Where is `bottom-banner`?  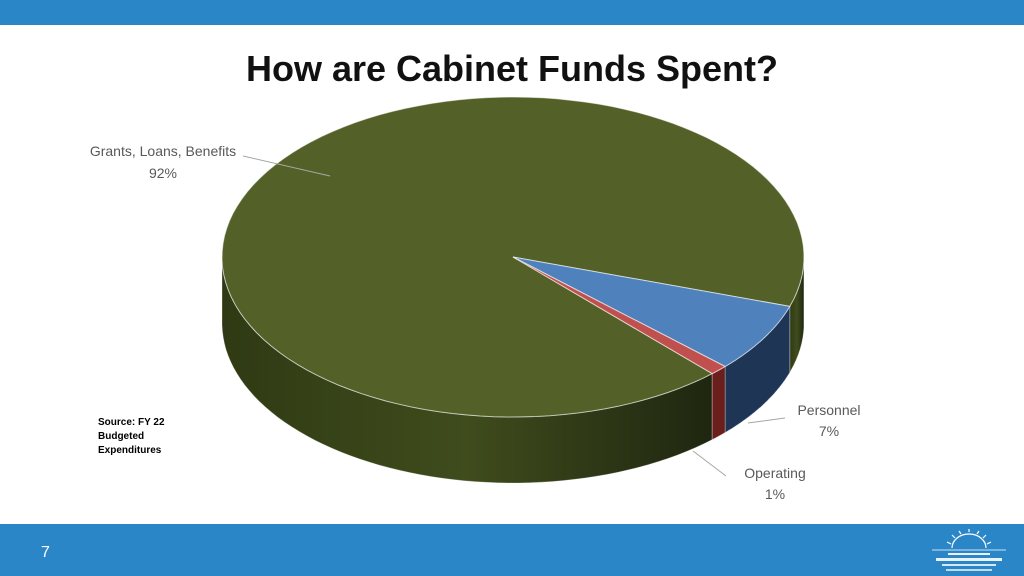 bottom-banner is located at coordinates (512, 550).